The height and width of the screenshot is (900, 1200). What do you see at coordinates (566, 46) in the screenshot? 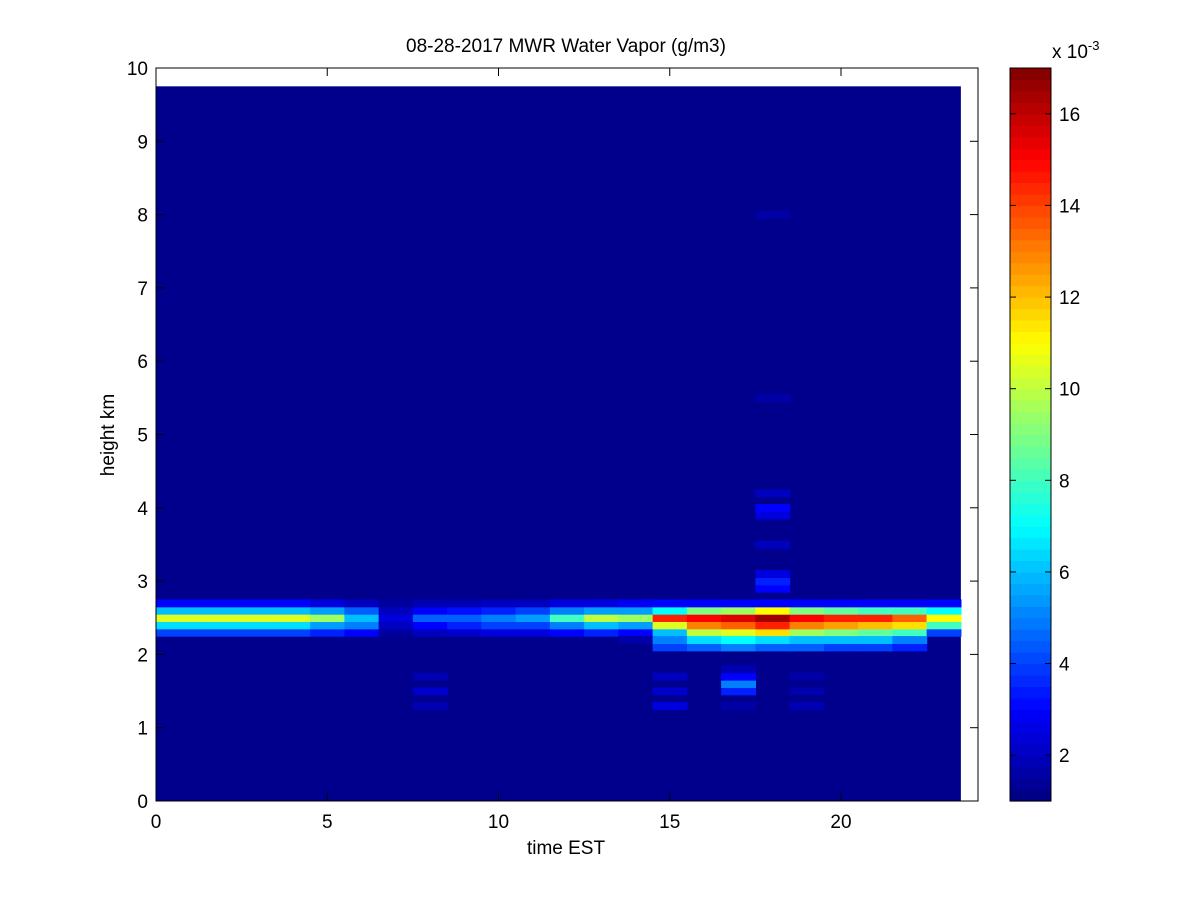
I see `chart-title: 08-28-2017 MWR Water Vapor (g/m3)` at bounding box center [566, 46].